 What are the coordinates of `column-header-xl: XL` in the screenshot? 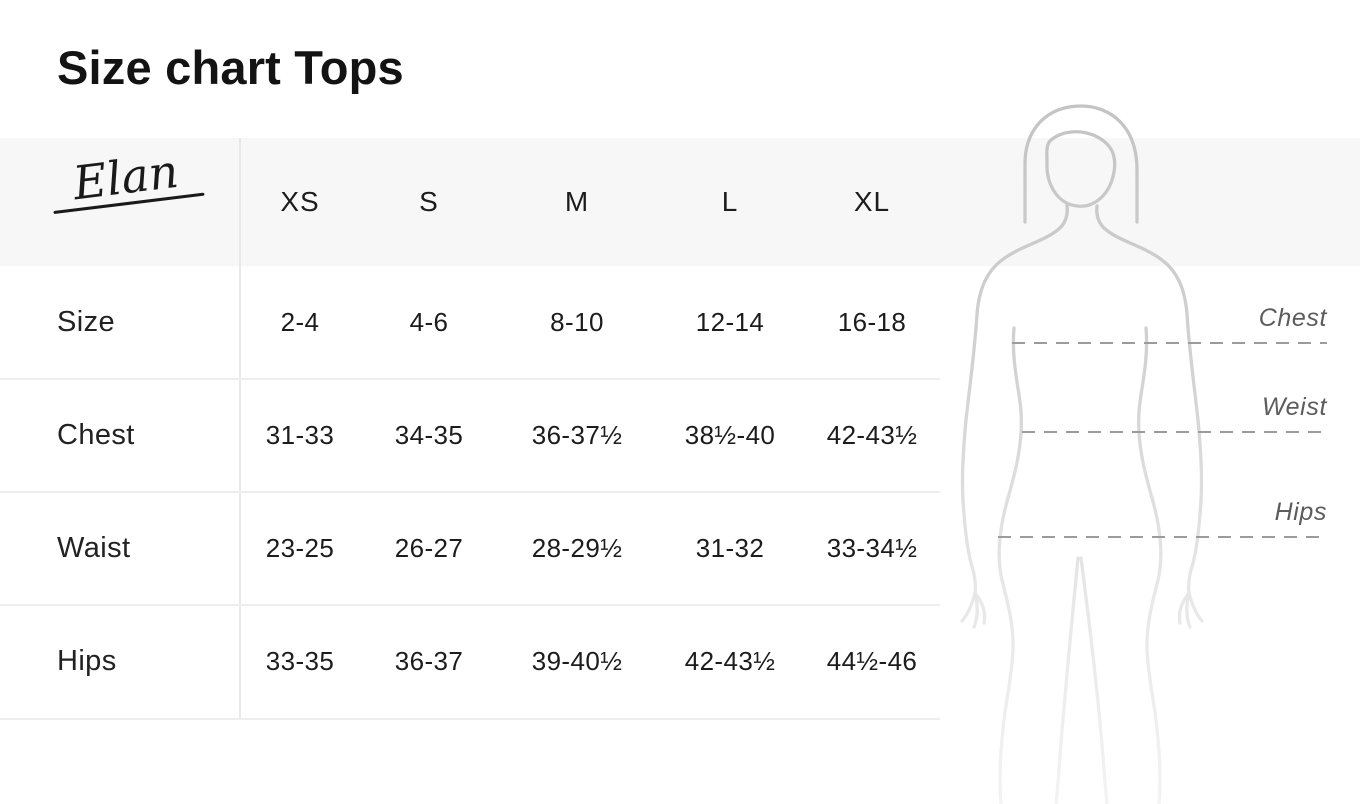 It's located at (872, 201).